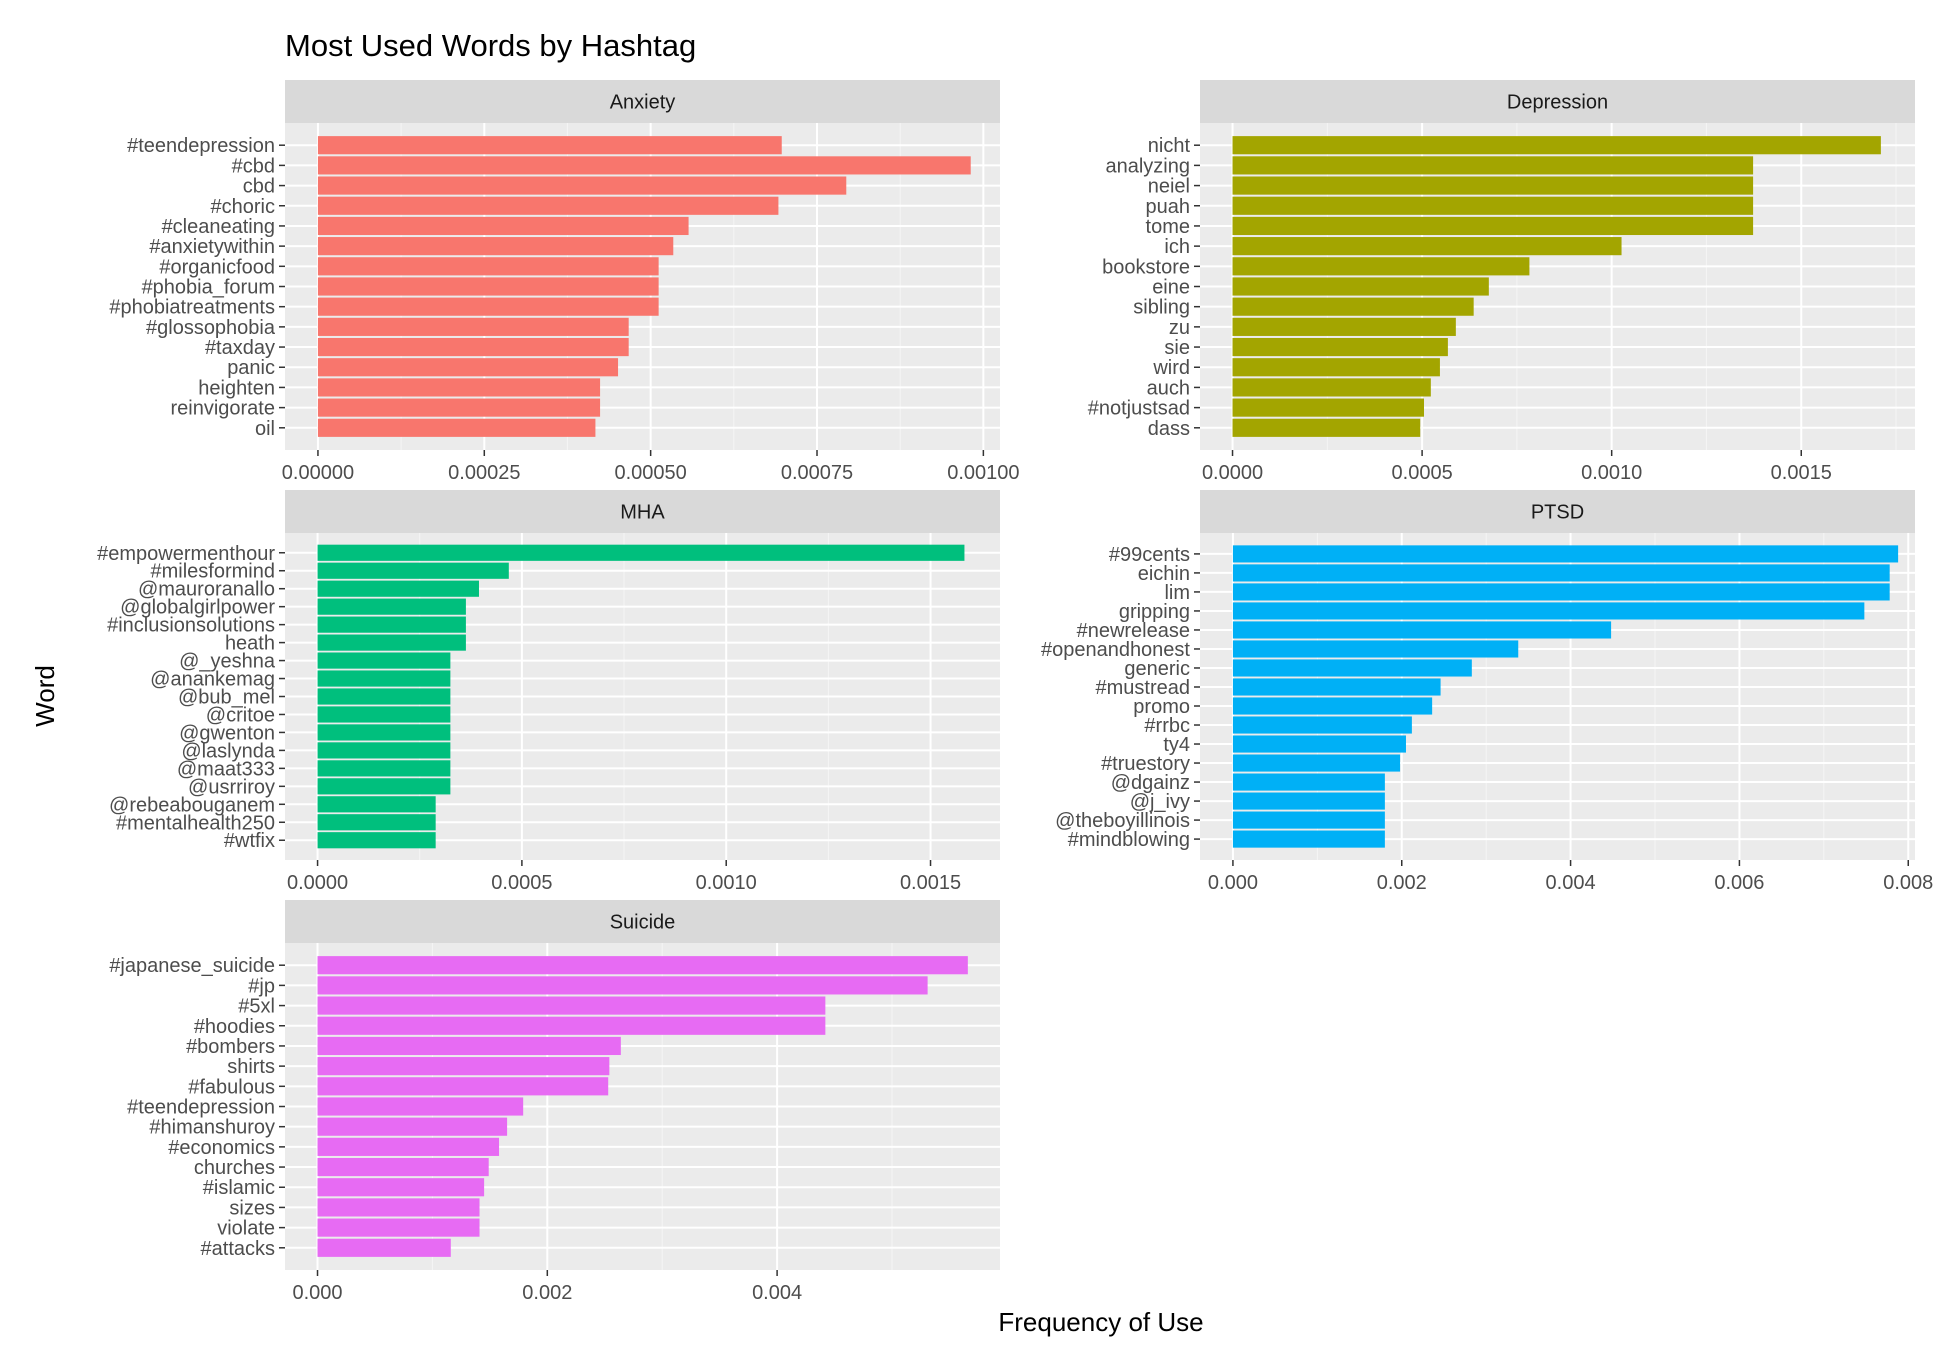  I want to click on y-tick-label: wird, so click(1171, 368).